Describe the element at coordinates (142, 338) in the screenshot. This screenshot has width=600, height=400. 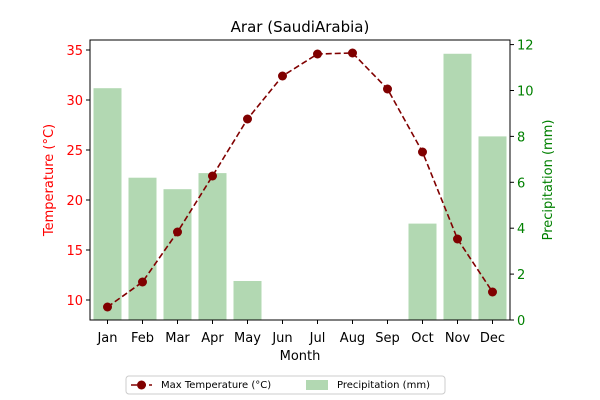
I see `x-tick-label: Feb` at that location.